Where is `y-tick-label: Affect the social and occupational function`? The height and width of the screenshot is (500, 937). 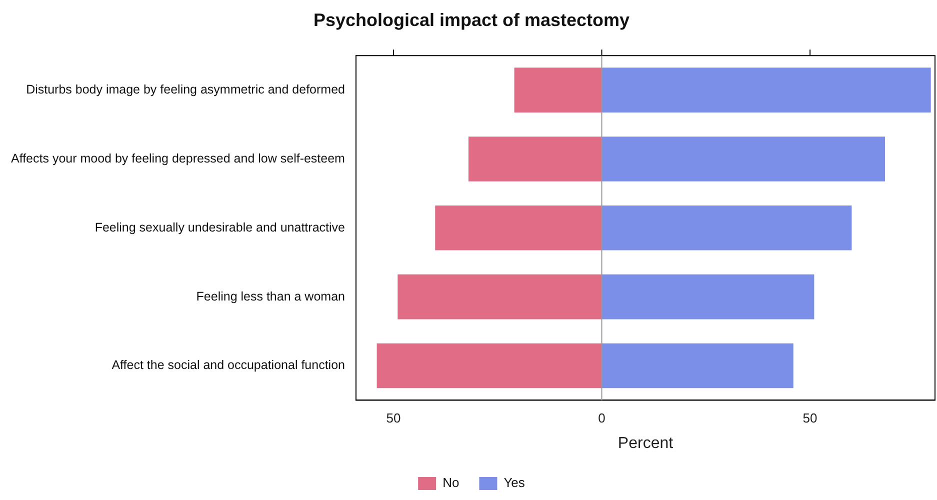 y-tick-label: Affect the social and occupational function is located at coordinates (229, 365).